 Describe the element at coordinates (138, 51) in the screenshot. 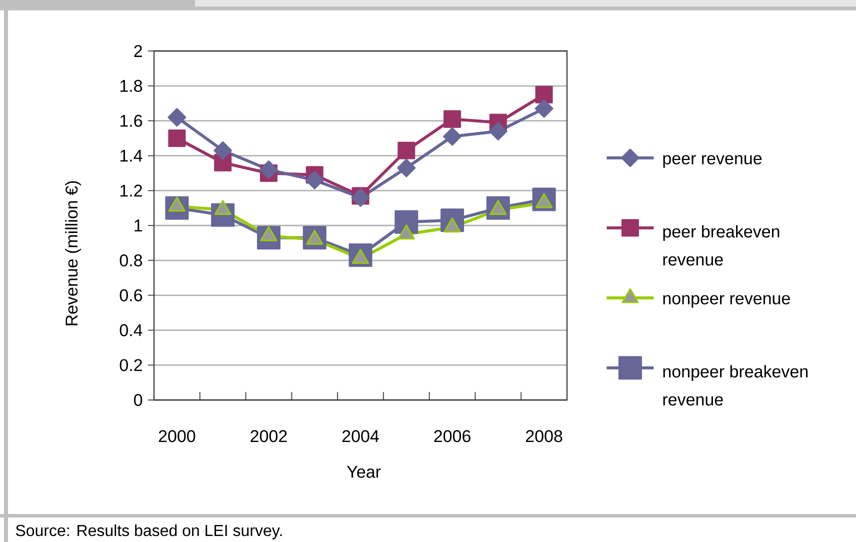

I see `y-tick-label: 2` at that location.